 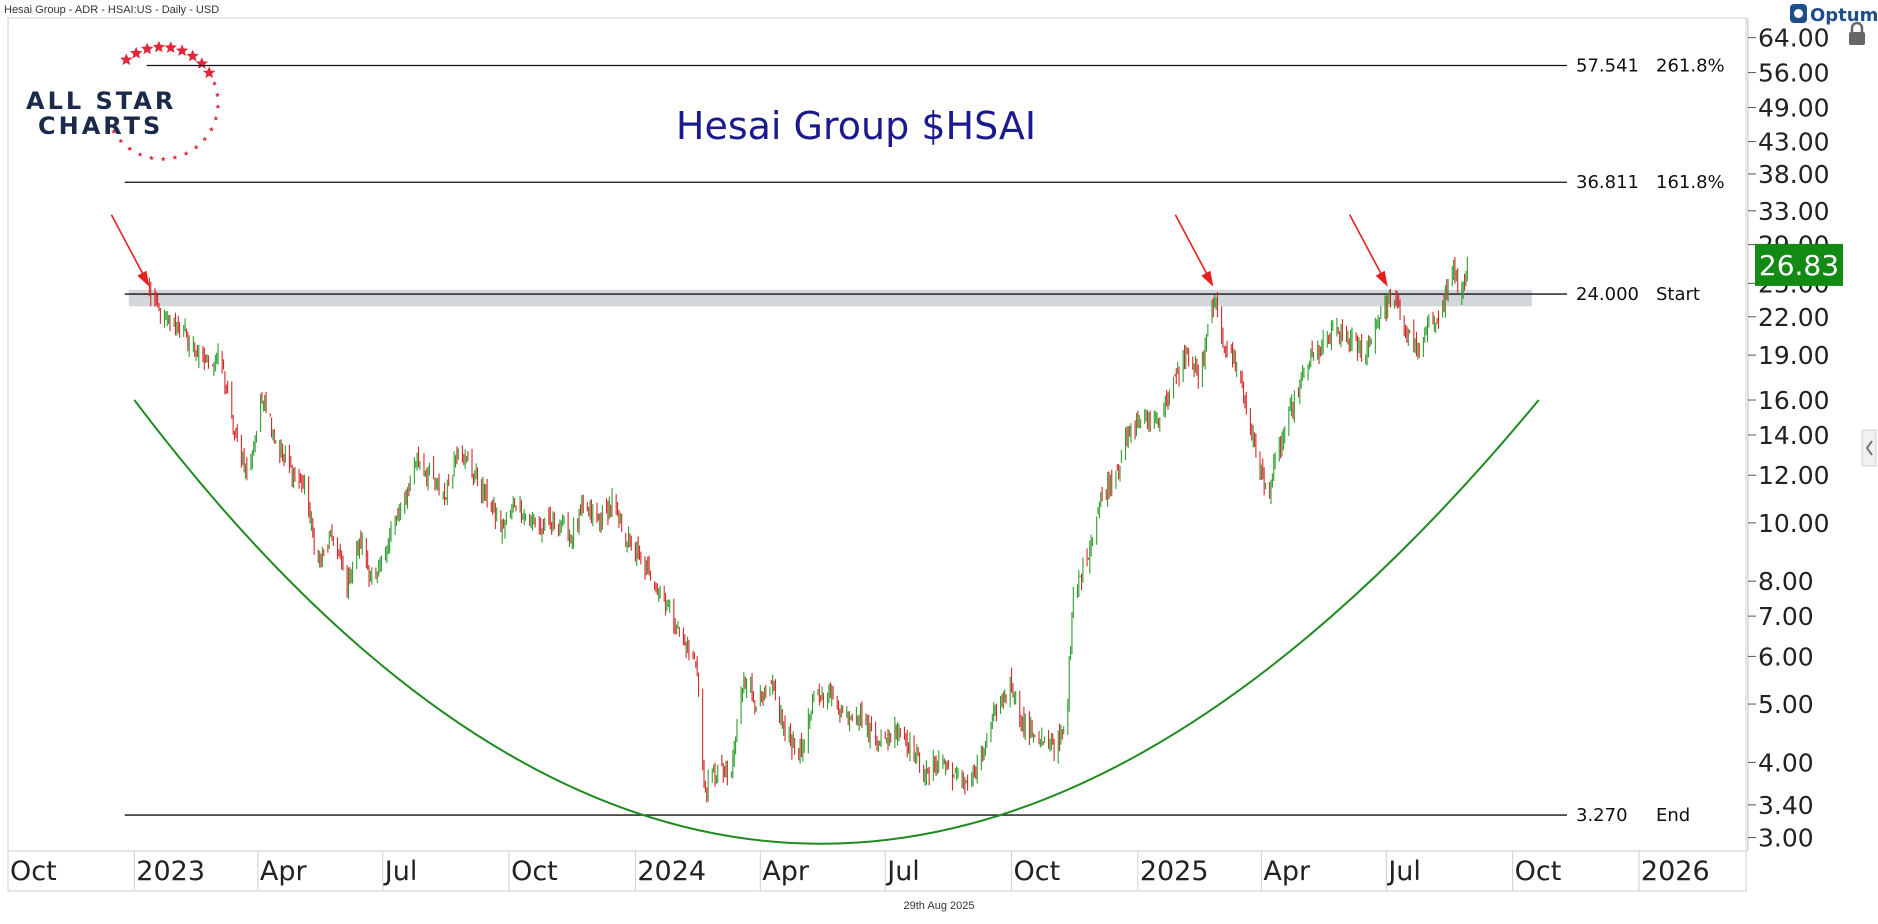 What do you see at coordinates (1794, 107) in the screenshot?
I see `y-tick-label: 49.00` at bounding box center [1794, 107].